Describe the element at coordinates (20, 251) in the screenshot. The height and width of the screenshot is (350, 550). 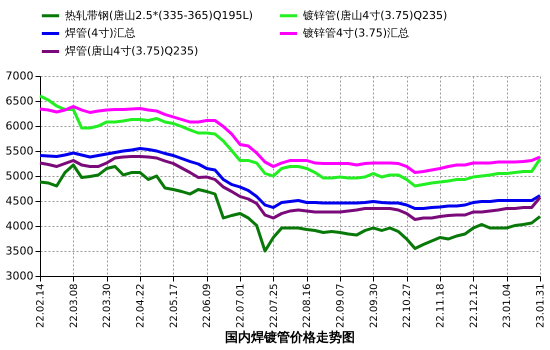
I see `y-tick-label: 3500` at that location.